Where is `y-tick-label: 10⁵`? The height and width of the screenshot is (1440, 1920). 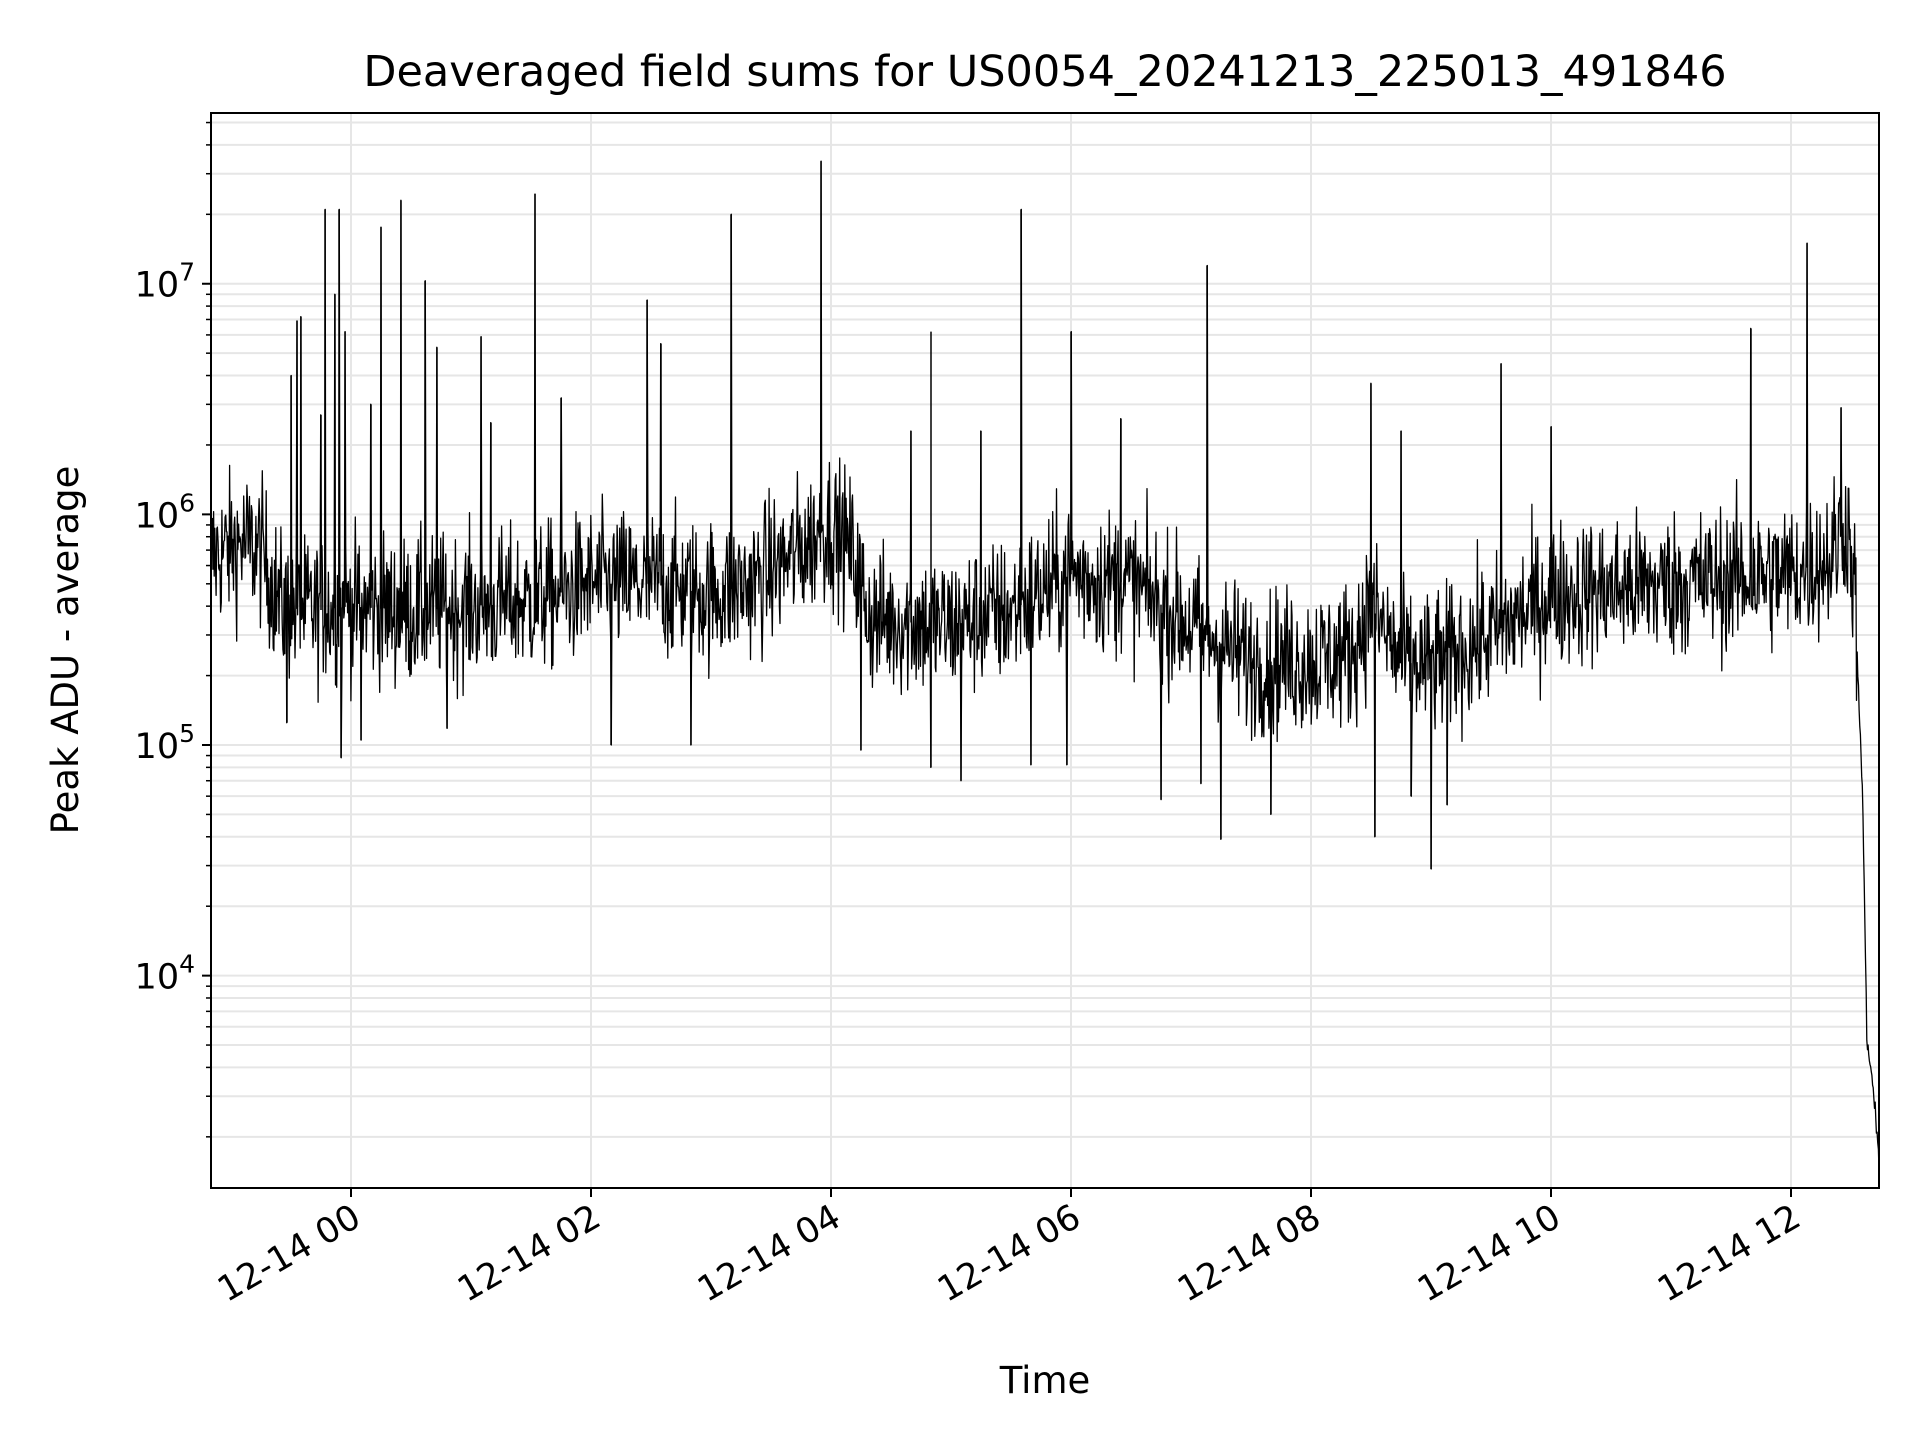
y-tick-label: 10⁵ is located at coordinates (165, 743).